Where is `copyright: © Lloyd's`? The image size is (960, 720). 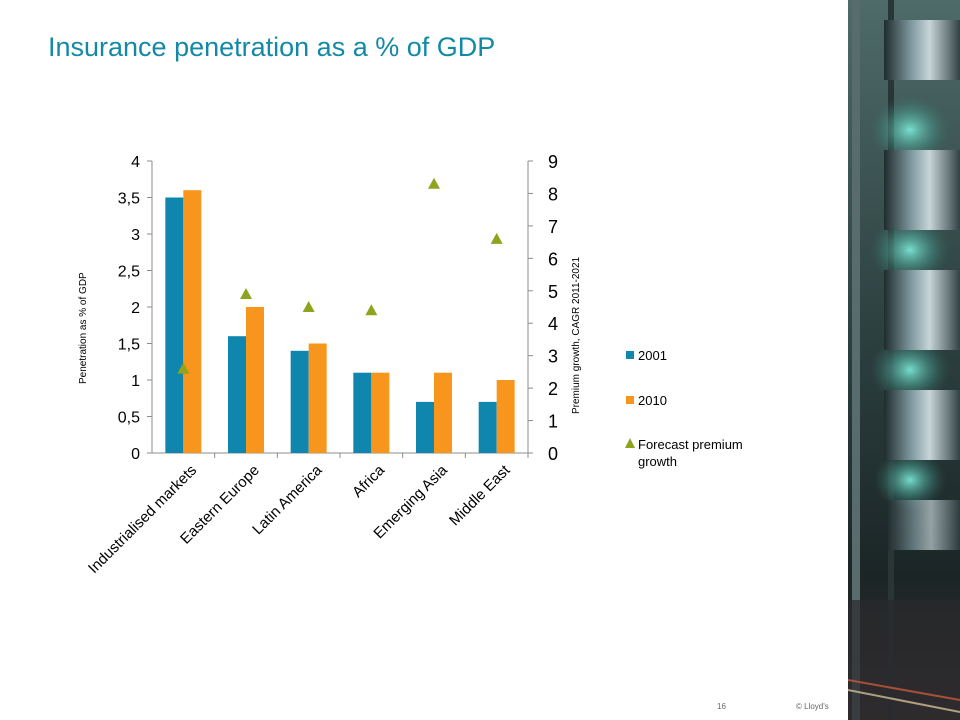
copyright: © Lloyd's is located at coordinates (812, 706).